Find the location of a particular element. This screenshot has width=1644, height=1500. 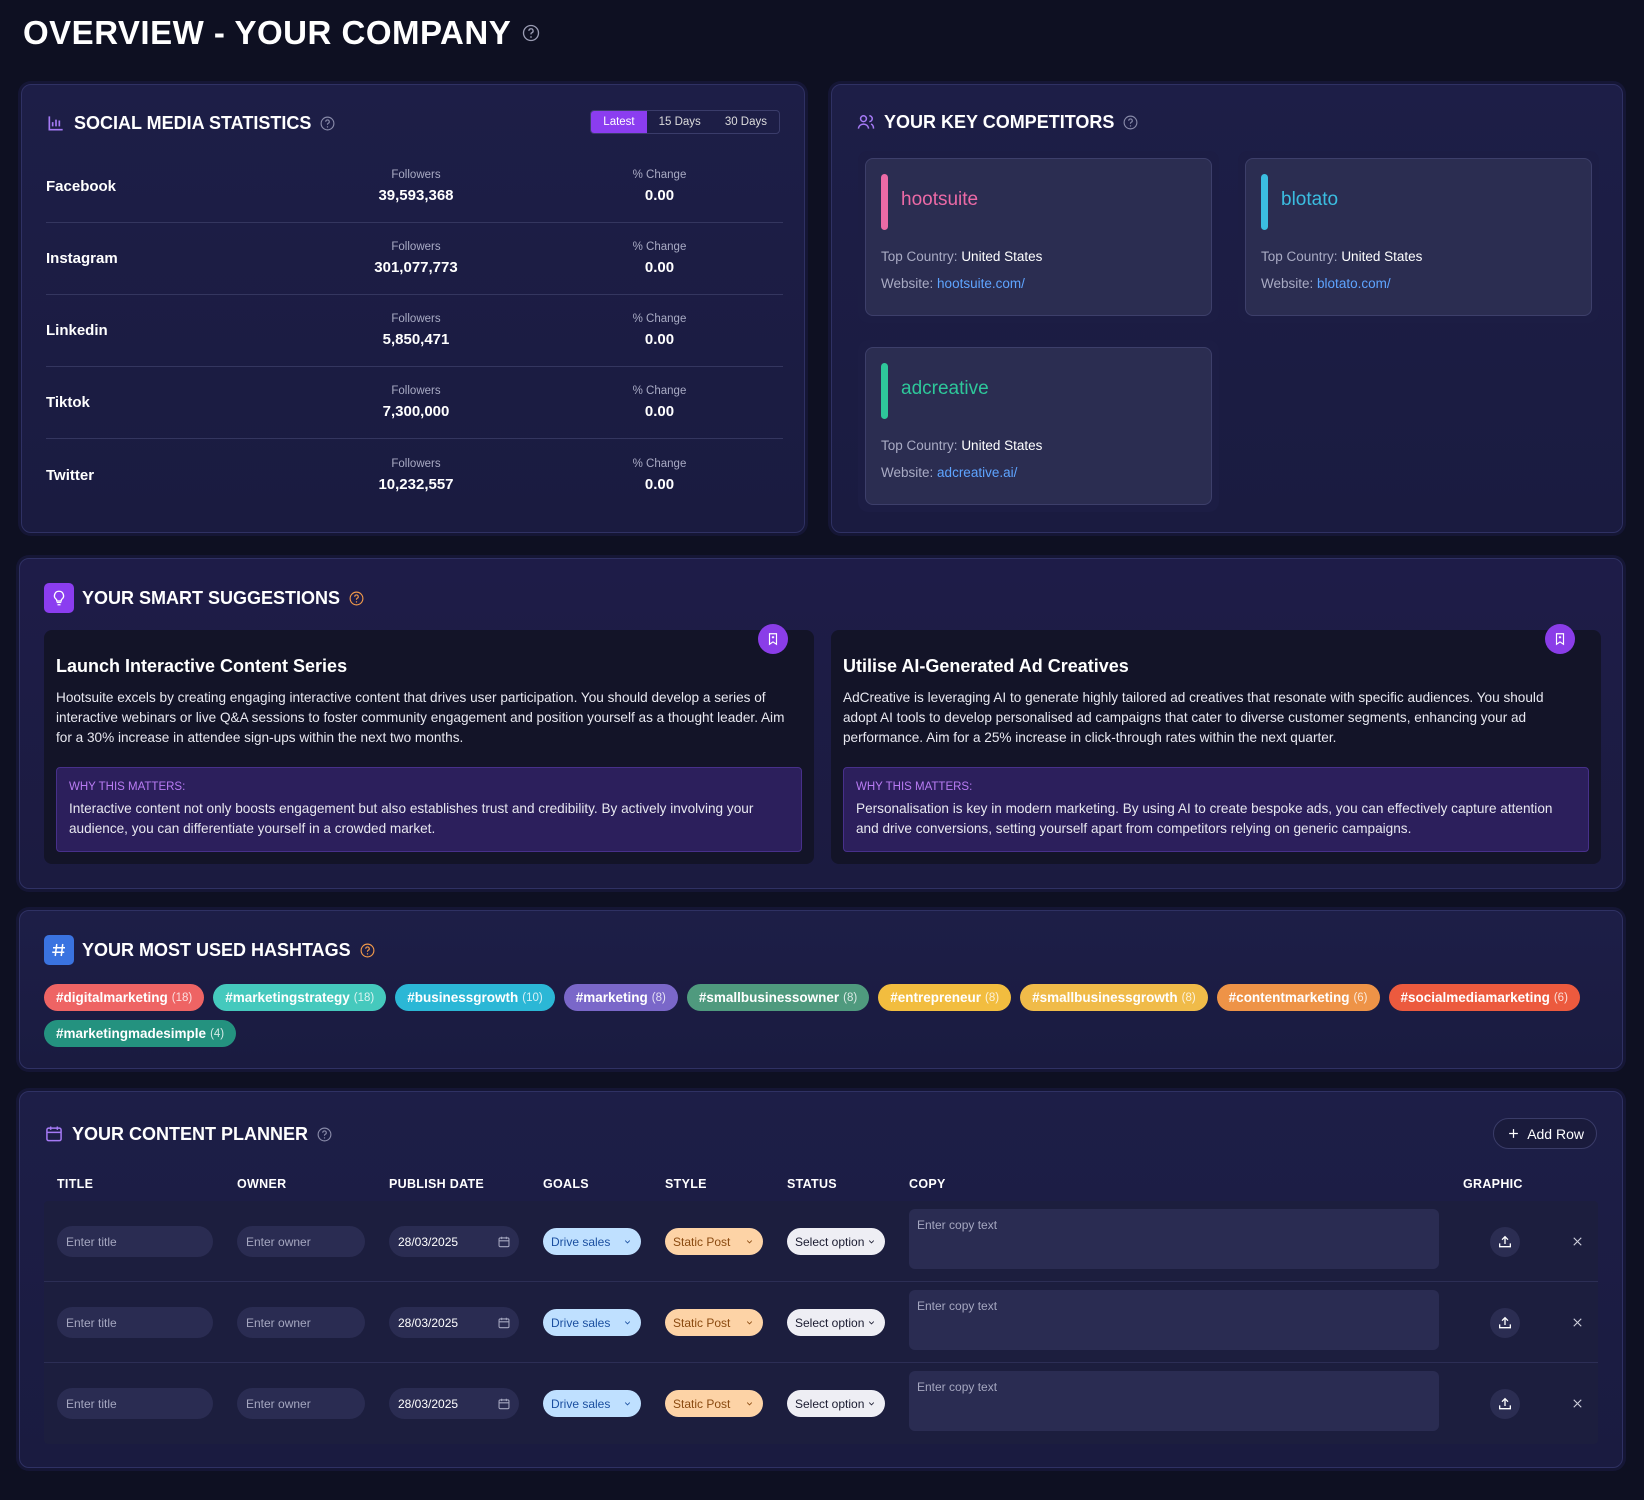

hashtag-pill: #marketingmadesimple (4) is located at coordinates (140, 1033).